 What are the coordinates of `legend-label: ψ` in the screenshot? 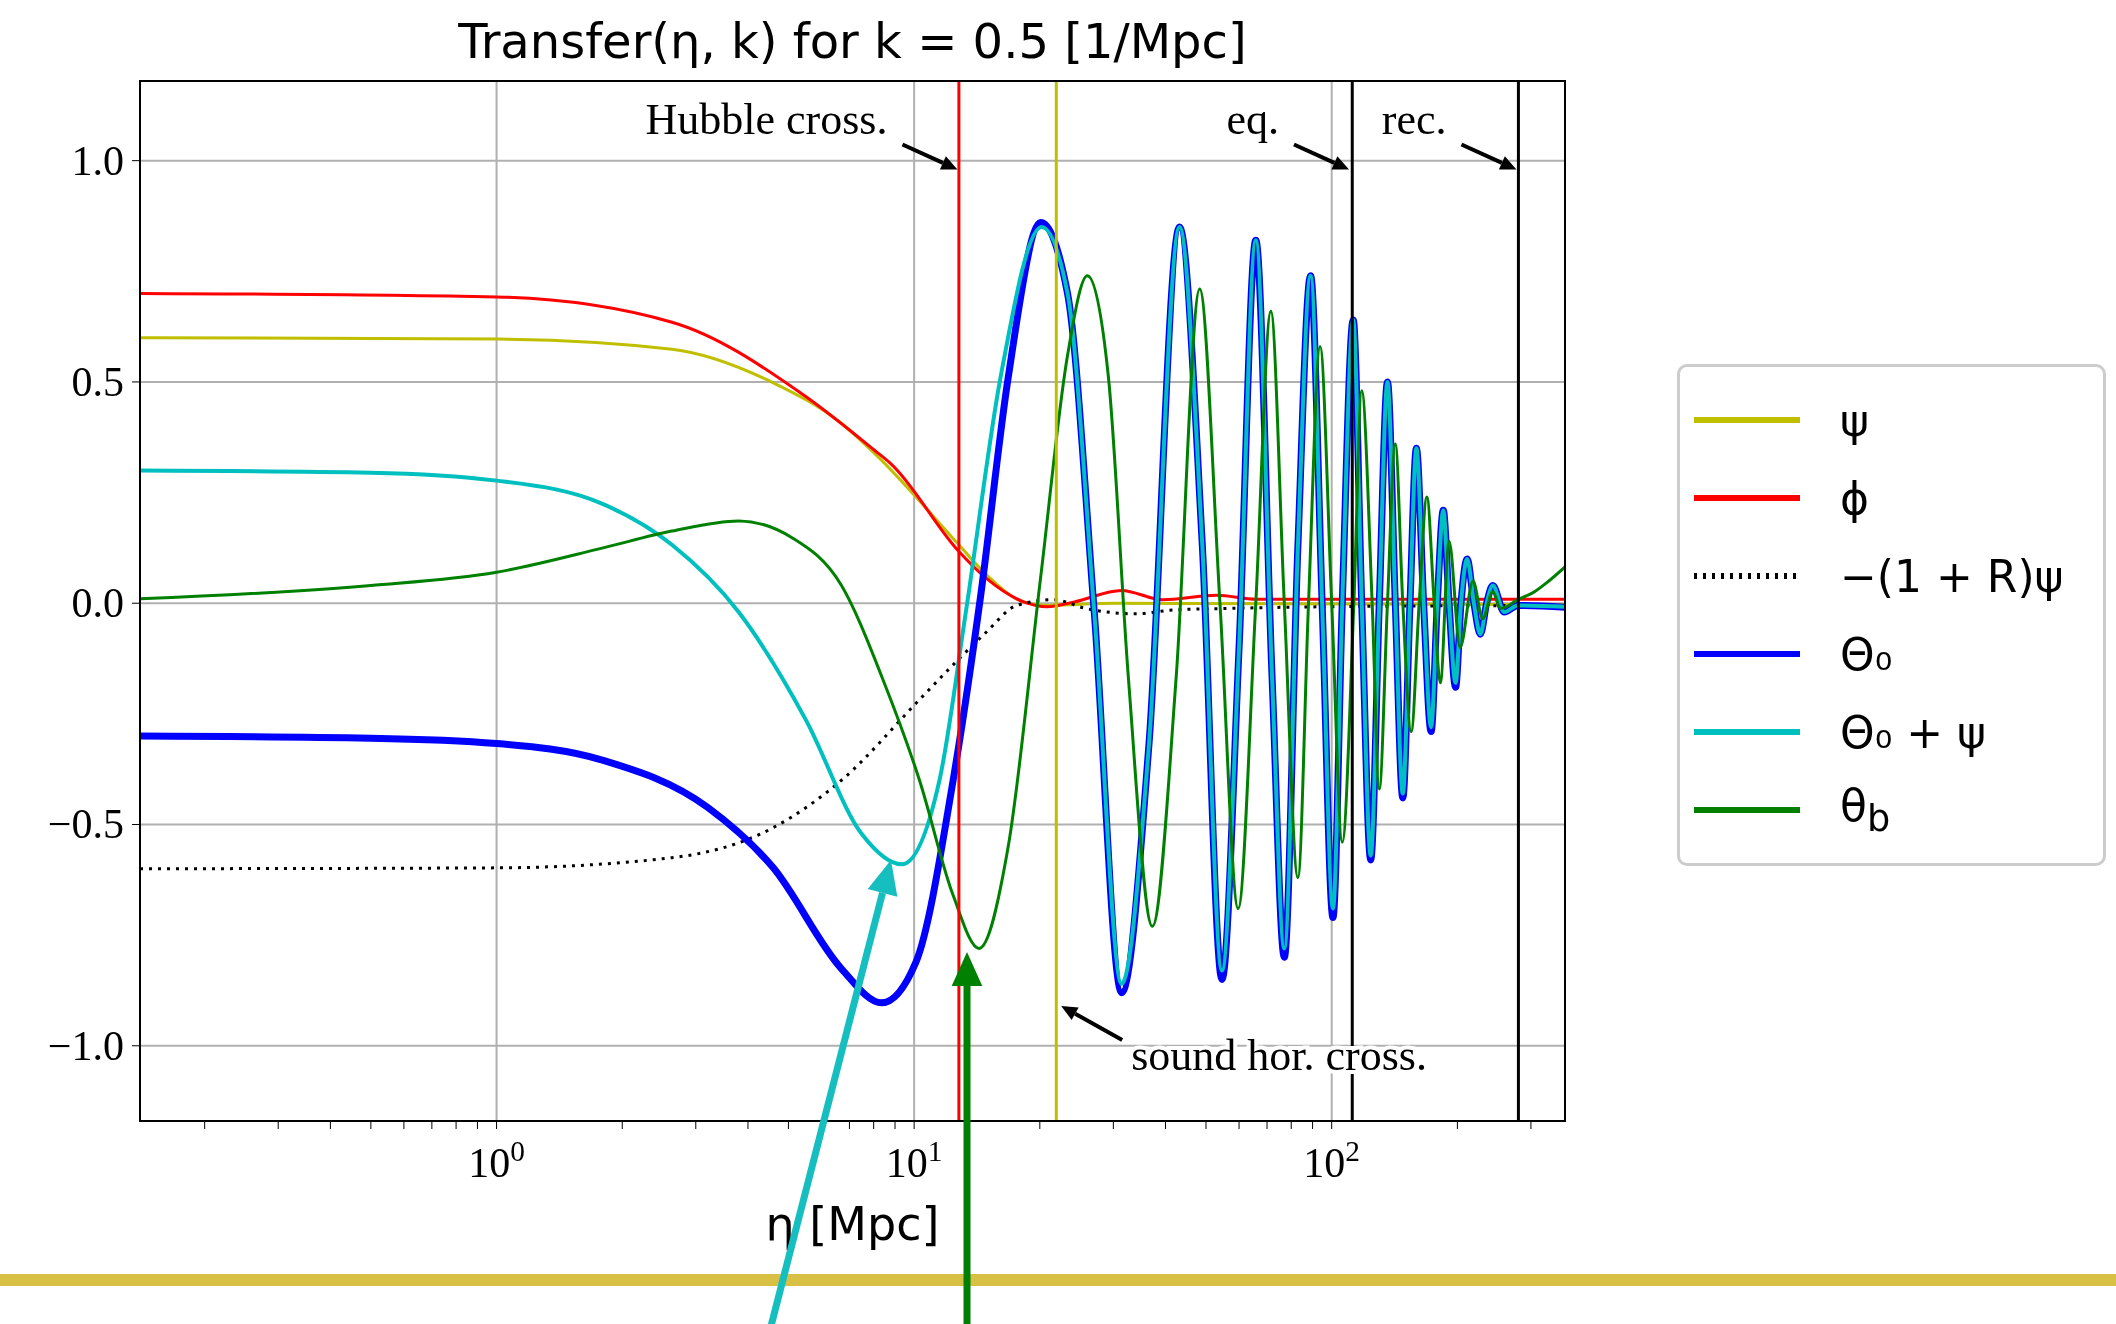 It's located at (1855, 420).